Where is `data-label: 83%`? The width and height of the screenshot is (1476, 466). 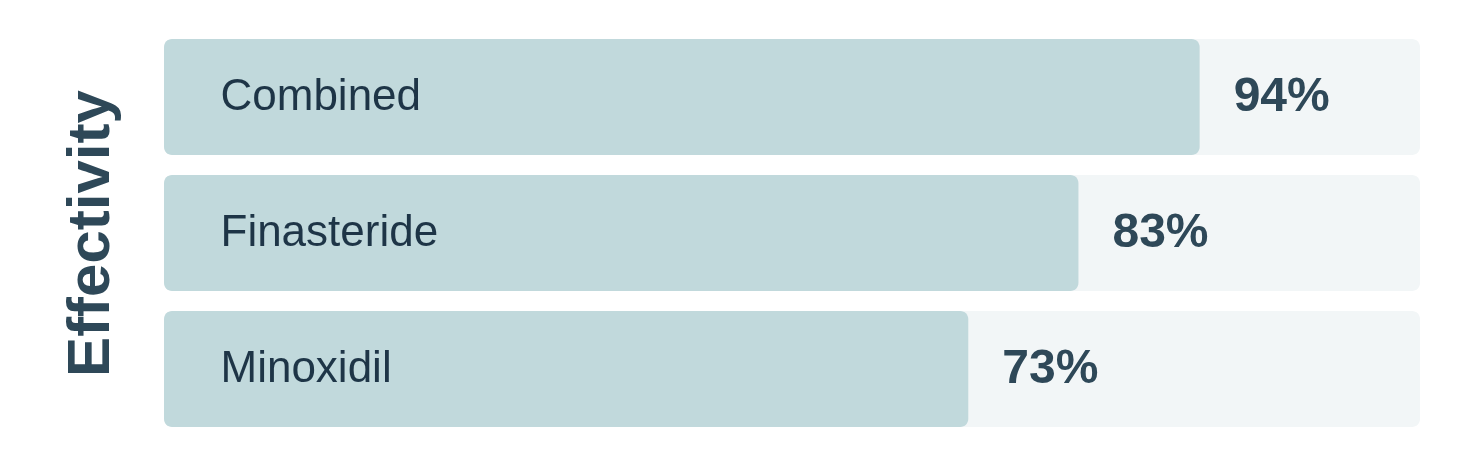
data-label: 83% is located at coordinates (1160, 230).